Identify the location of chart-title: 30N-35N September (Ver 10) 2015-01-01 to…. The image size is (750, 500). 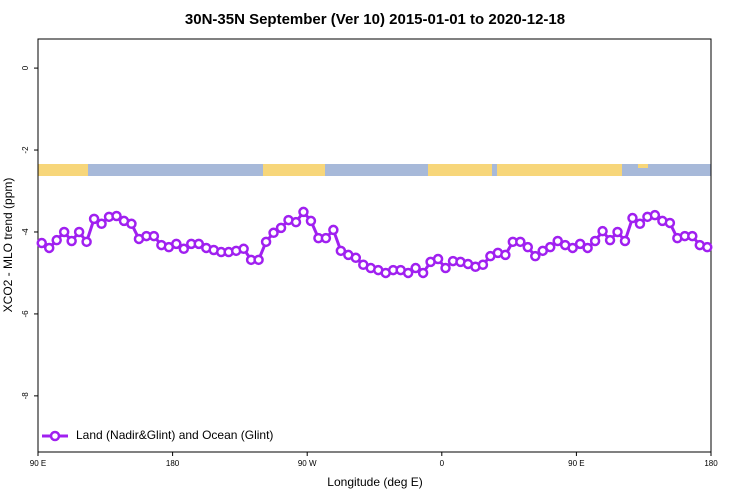
(375, 19).